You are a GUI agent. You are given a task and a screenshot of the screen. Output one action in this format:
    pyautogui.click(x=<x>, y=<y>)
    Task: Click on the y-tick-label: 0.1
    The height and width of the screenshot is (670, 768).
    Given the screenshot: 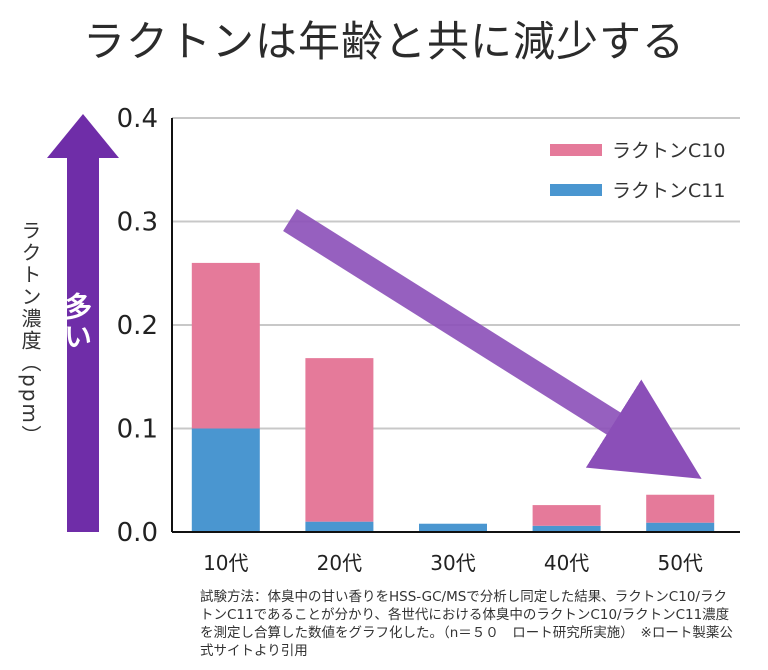 What is the action you would take?
    pyautogui.click(x=137, y=430)
    